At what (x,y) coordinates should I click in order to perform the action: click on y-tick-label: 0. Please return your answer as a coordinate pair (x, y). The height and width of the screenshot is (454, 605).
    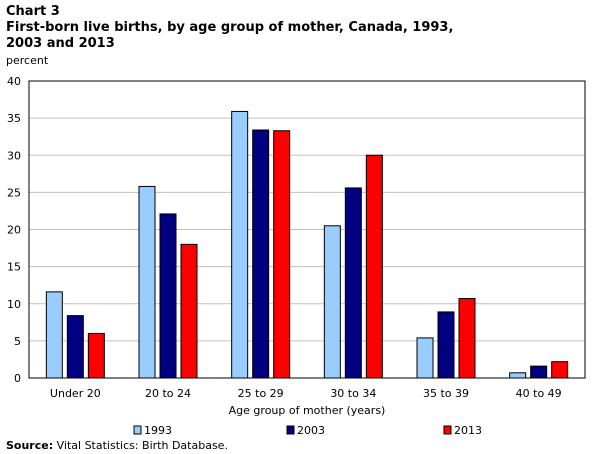
    Looking at the image, I should click on (17, 378).